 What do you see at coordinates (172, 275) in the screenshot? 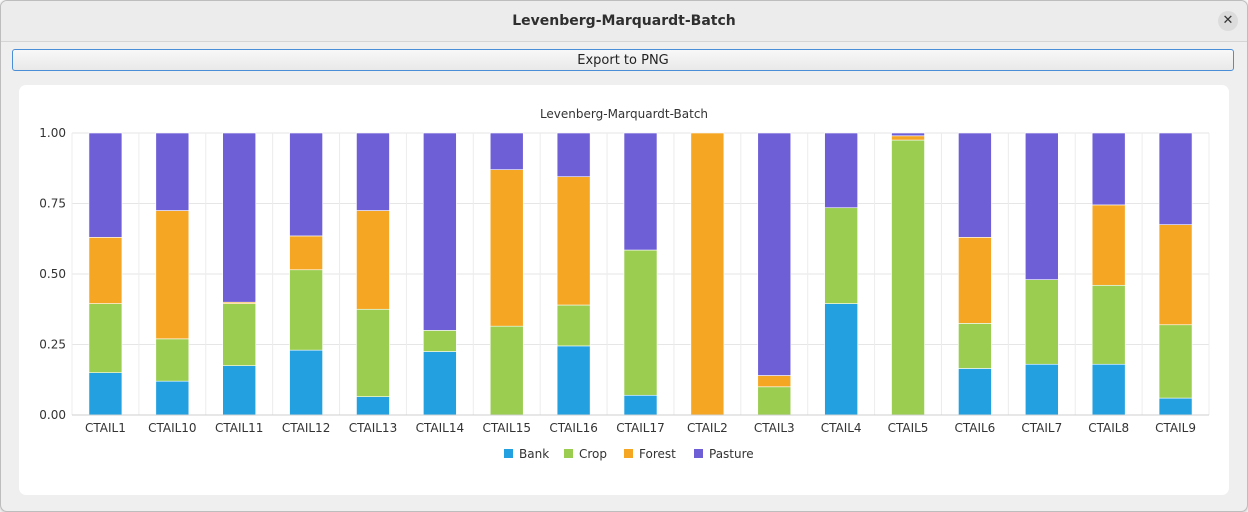
I see `bar-segment-forest-ctail10` at bounding box center [172, 275].